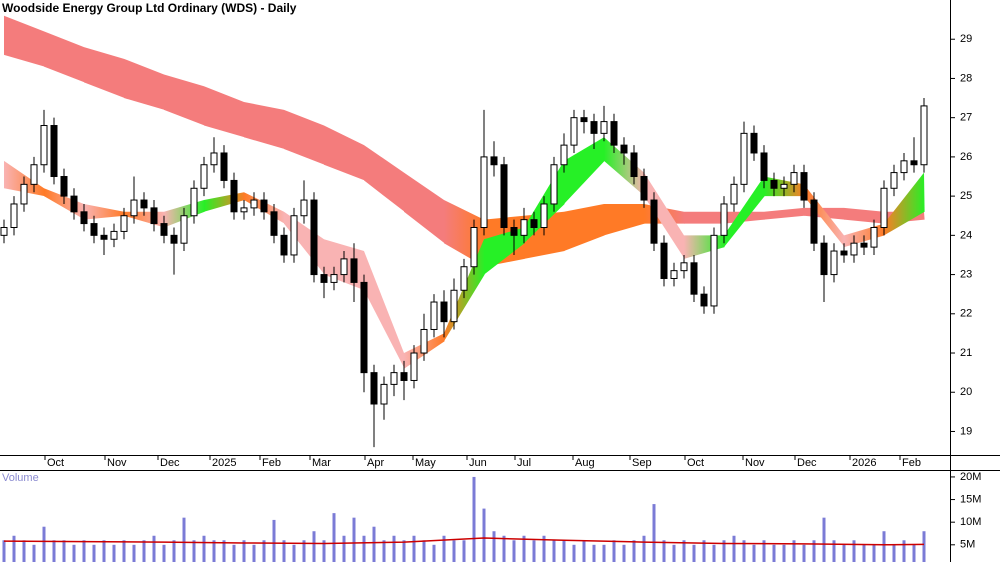  Describe the element at coordinates (864, 463) in the screenshot. I see `x-tick-label: 2026` at that location.